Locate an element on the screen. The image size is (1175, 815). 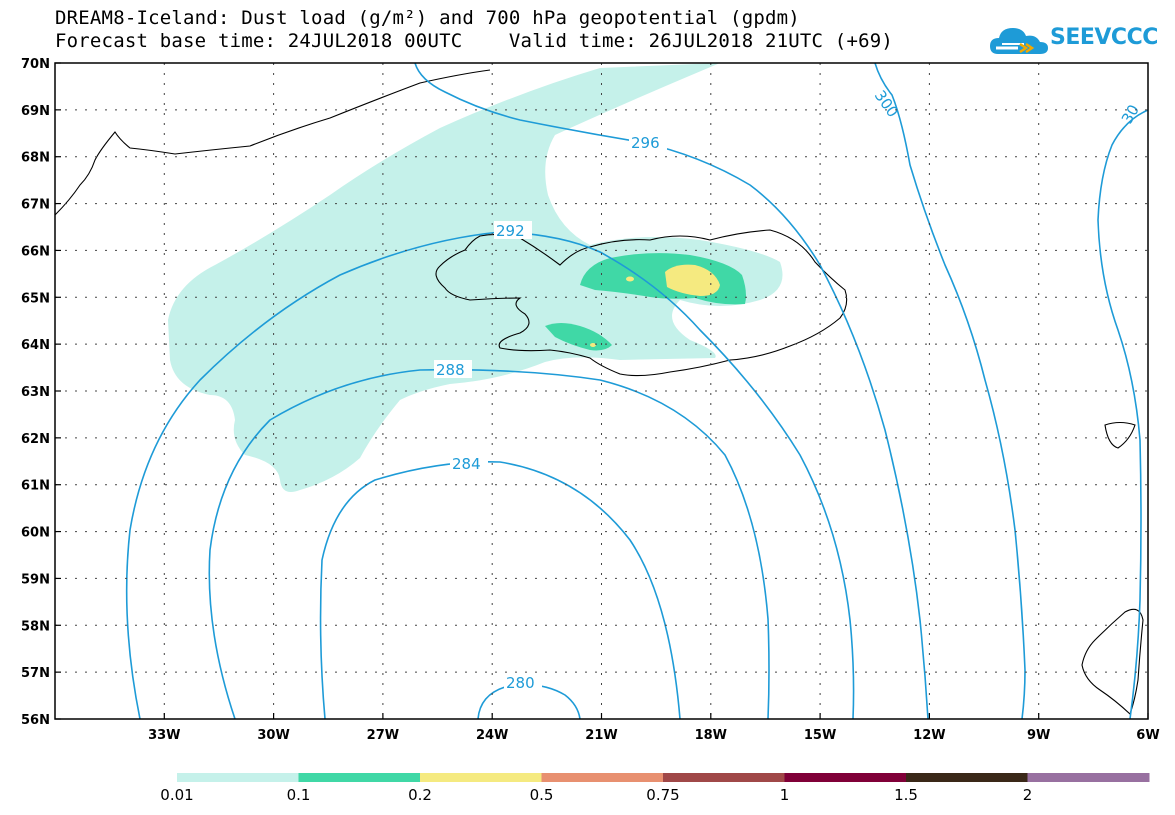
contour-label-300: 300 is located at coordinates (886, 104).